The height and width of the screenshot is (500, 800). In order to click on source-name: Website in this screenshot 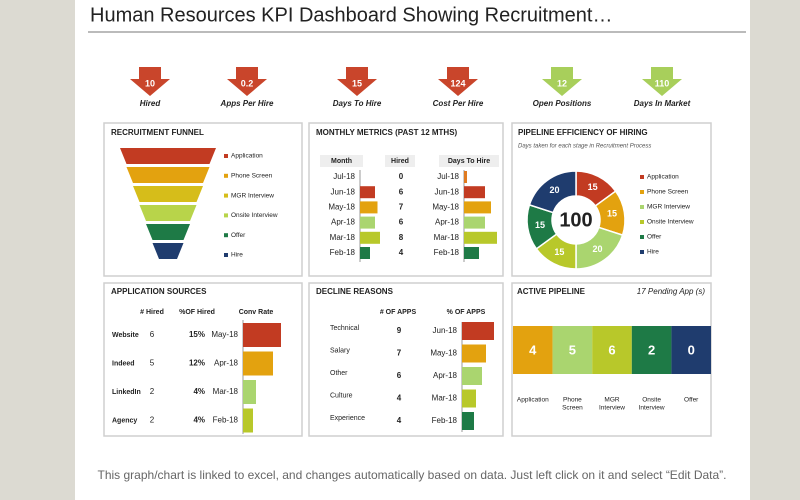, I will do `click(125, 335)`.